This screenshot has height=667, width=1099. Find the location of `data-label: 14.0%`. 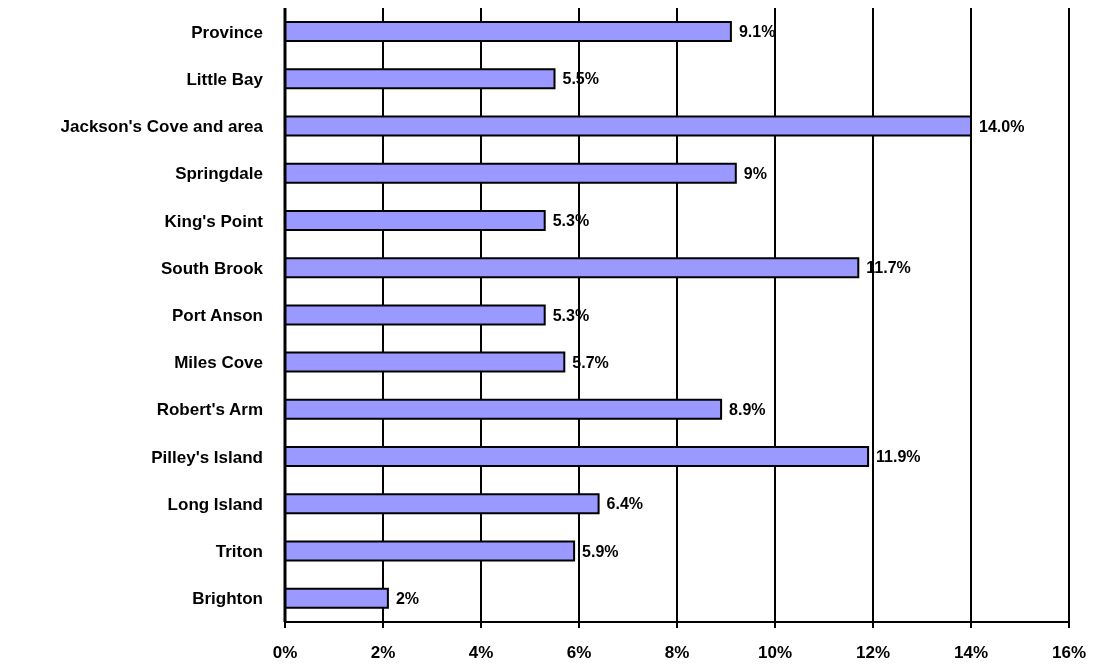

data-label: 14.0% is located at coordinates (1002, 126).